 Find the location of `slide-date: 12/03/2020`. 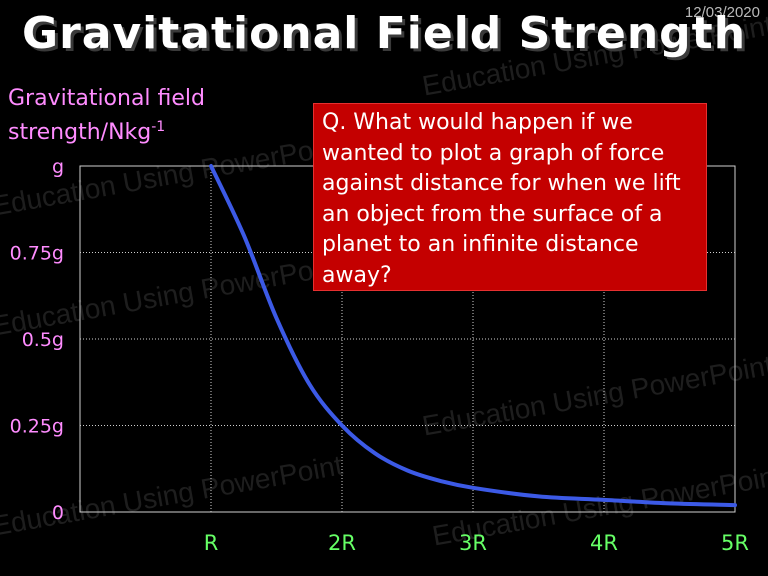

slide-date: 12/03/2020 is located at coordinates (722, 12).